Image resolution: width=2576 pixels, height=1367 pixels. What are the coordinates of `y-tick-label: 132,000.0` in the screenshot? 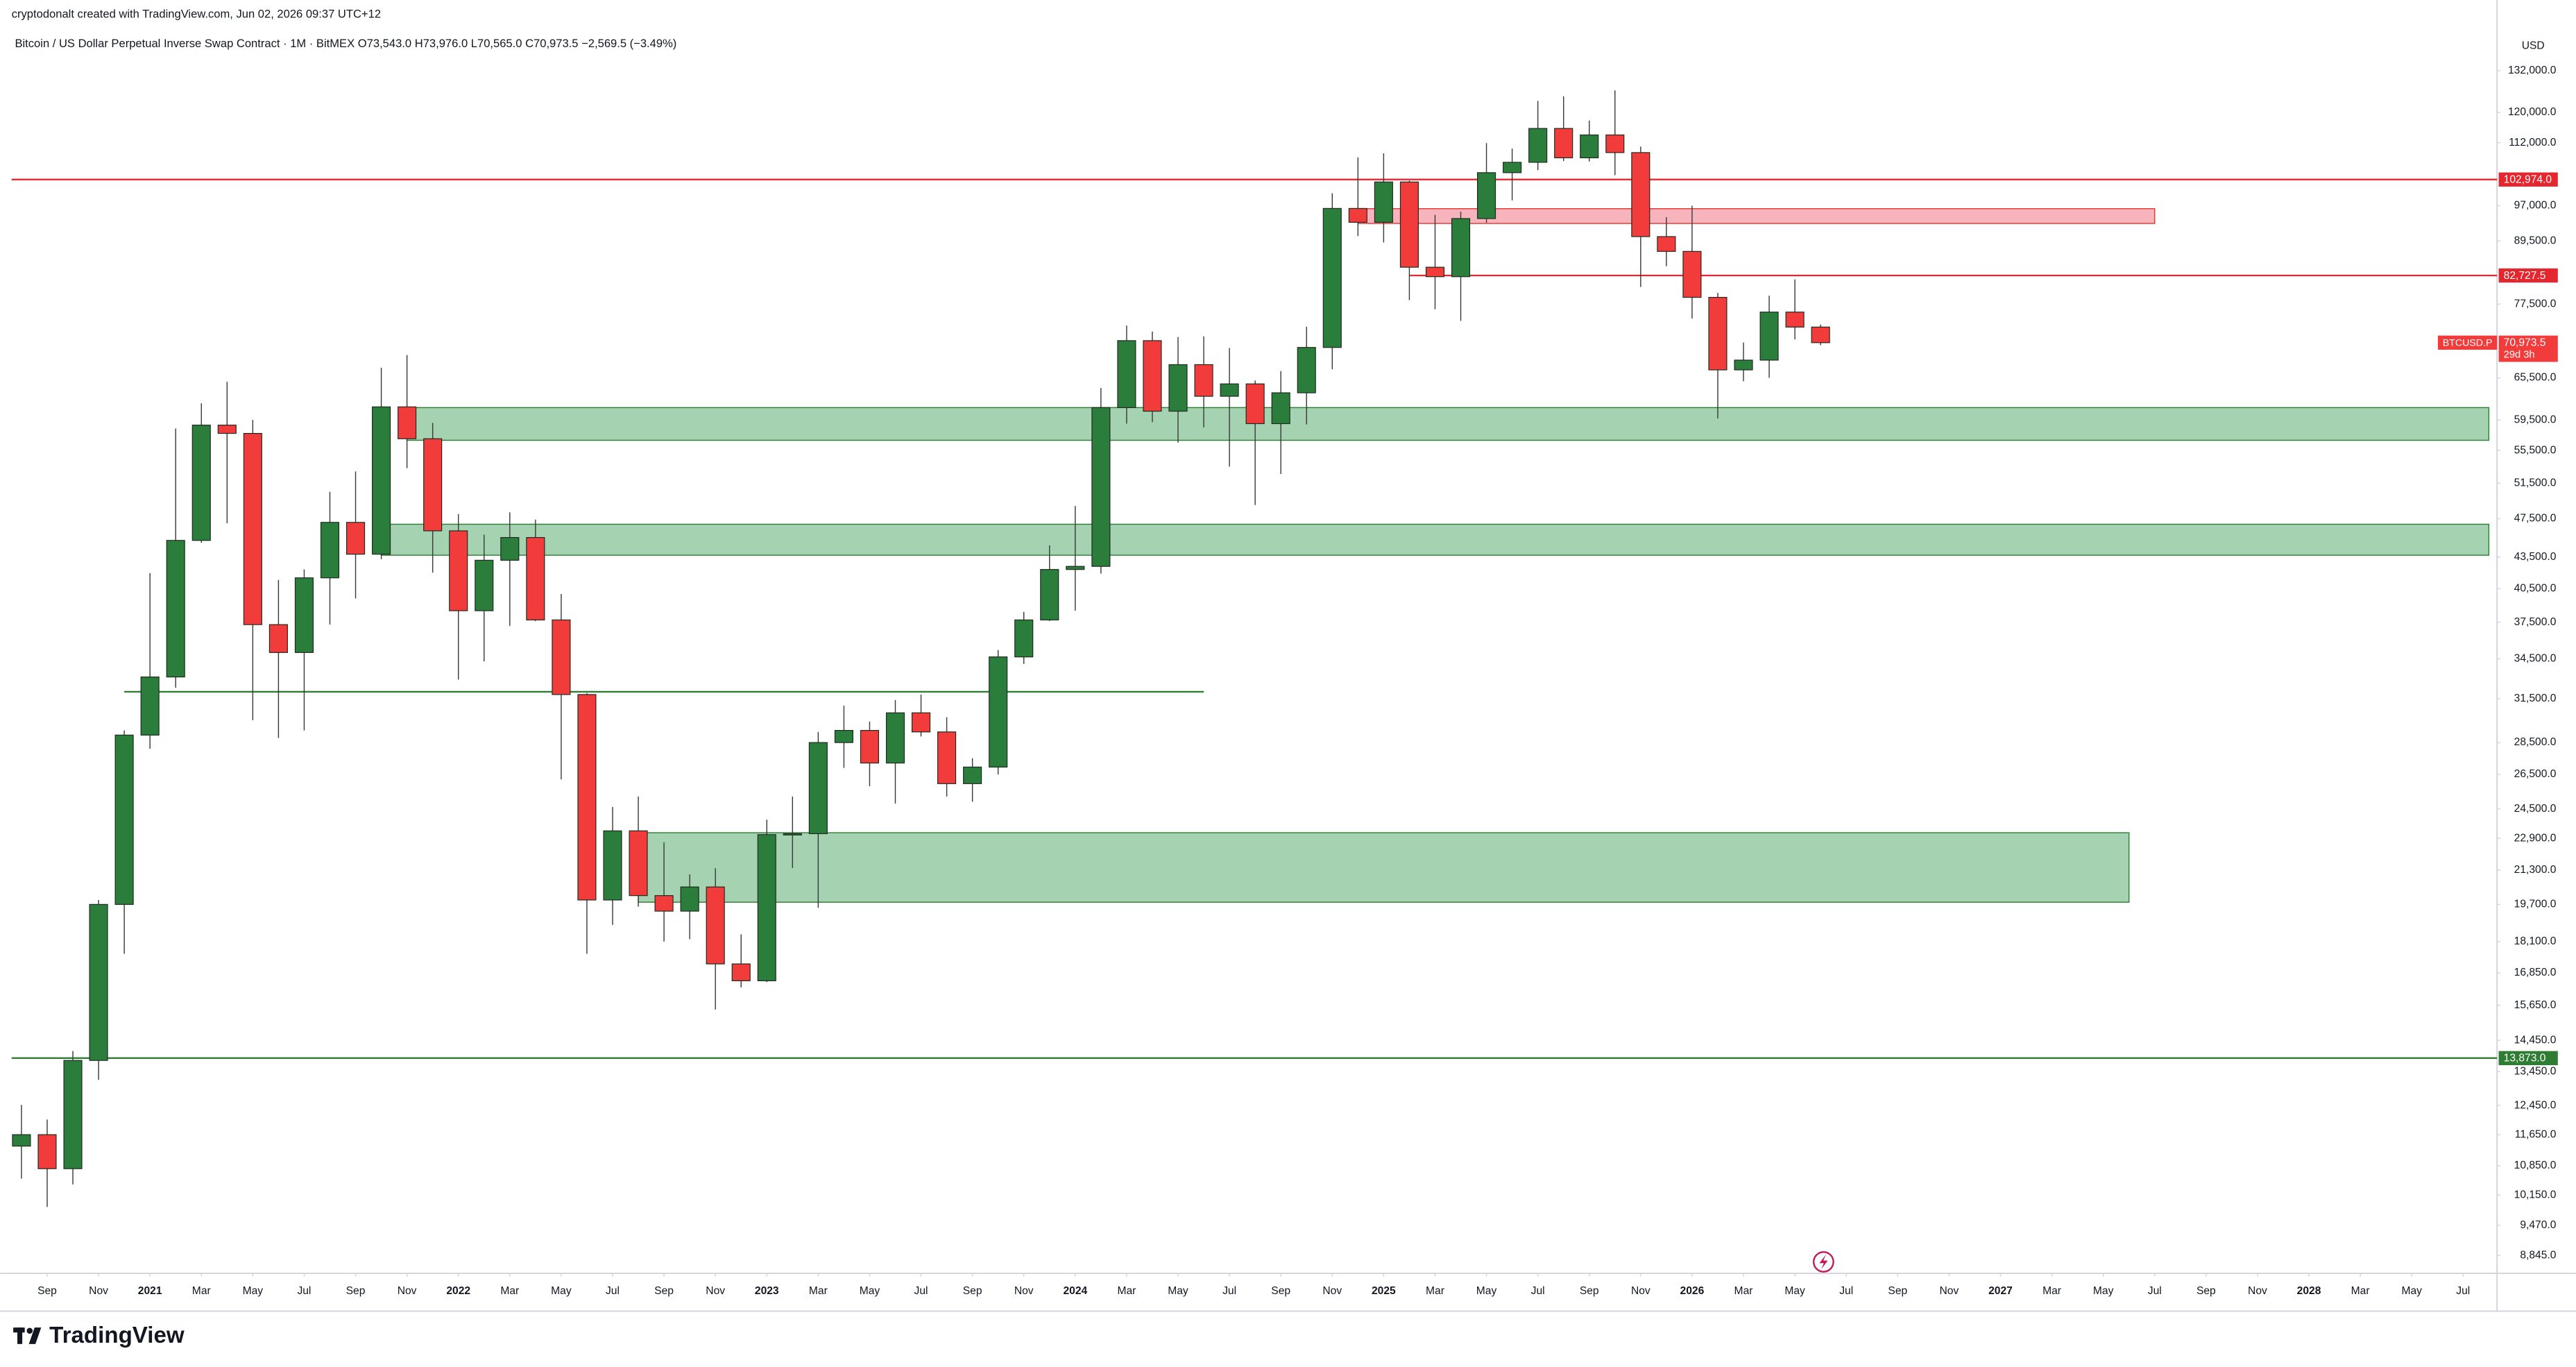 It's located at (2532, 70).